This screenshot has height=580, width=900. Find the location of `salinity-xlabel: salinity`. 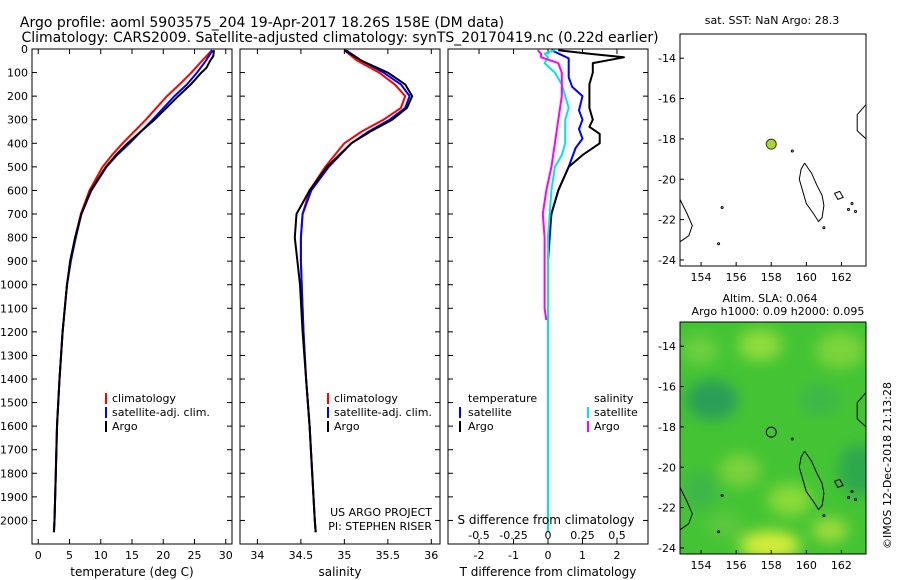

salinity-xlabel: salinity is located at coordinates (339, 572).